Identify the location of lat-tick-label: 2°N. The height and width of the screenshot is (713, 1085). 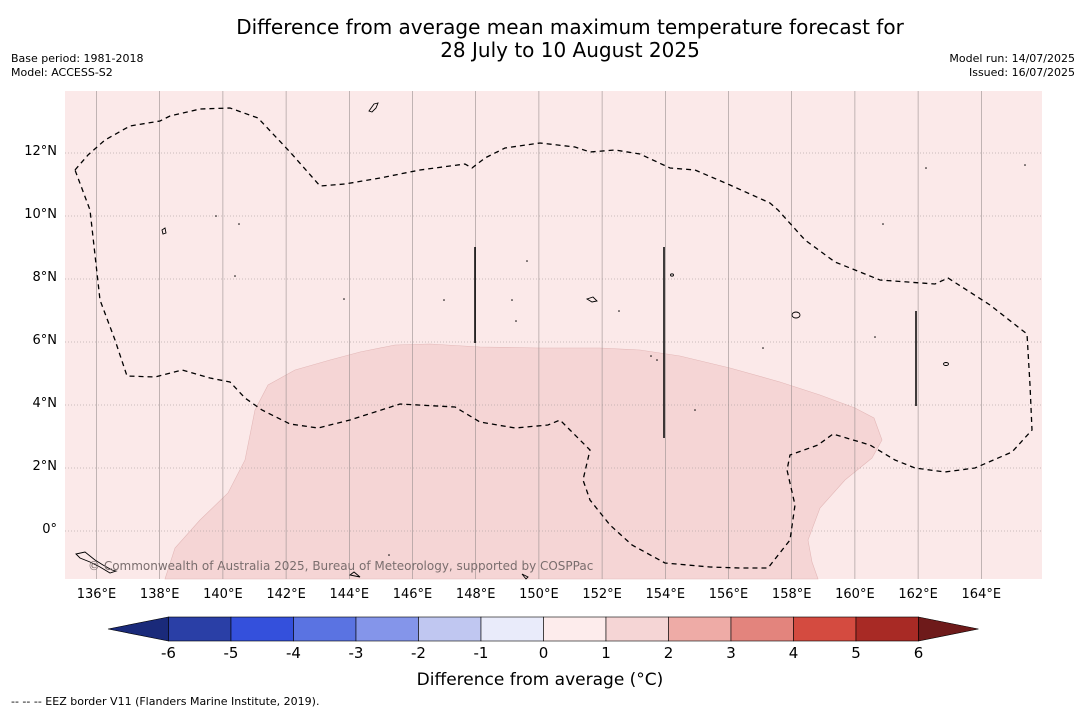
(45, 466).